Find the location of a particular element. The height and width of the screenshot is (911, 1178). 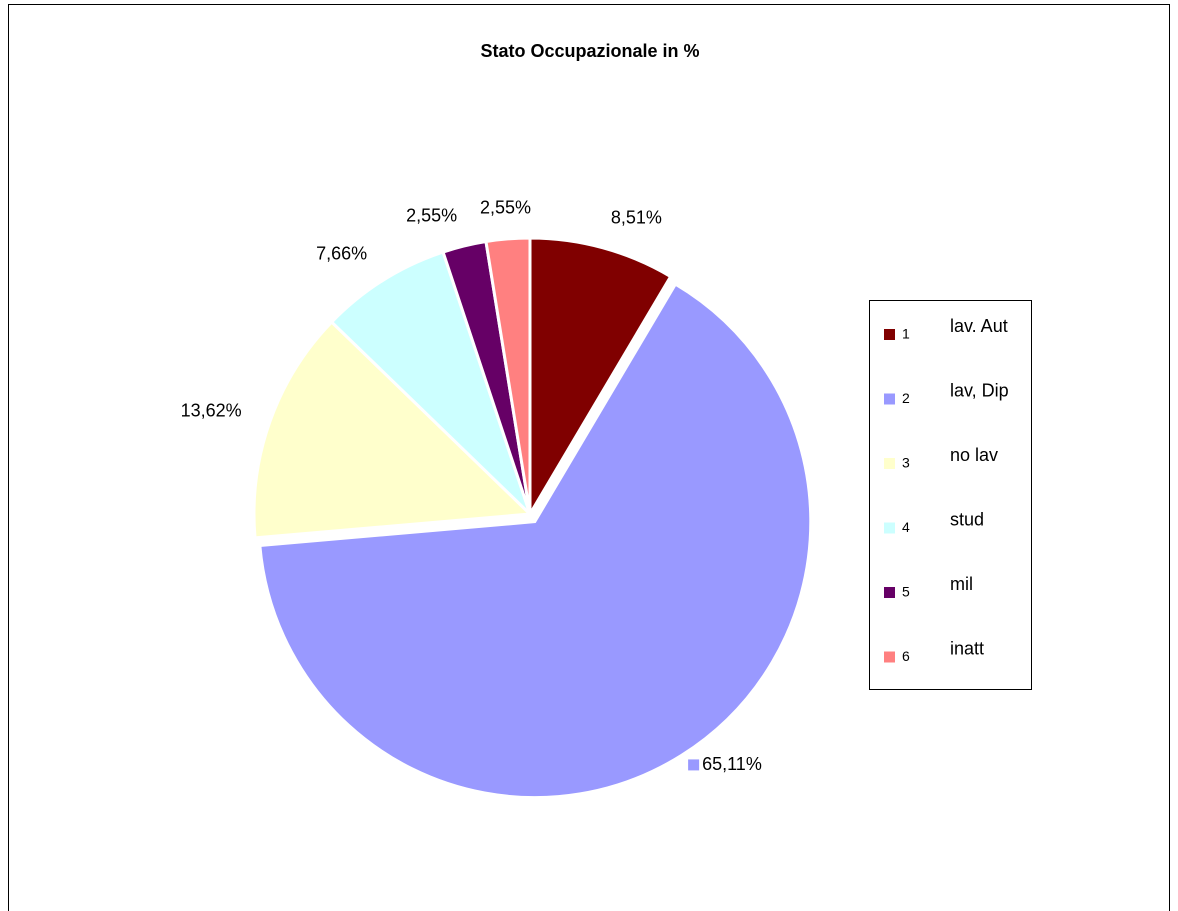

legend-number: 2 is located at coordinates (906, 398).